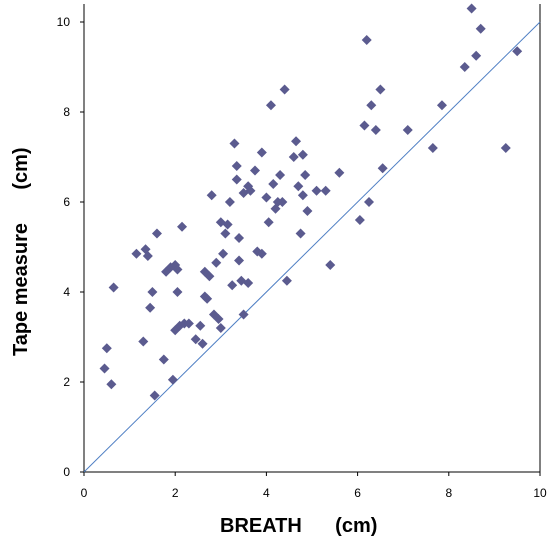 This screenshot has width=558, height=543. What do you see at coordinates (66, 382) in the screenshot?
I see `y-tick-label: 2` at bounding box center [66, 382].